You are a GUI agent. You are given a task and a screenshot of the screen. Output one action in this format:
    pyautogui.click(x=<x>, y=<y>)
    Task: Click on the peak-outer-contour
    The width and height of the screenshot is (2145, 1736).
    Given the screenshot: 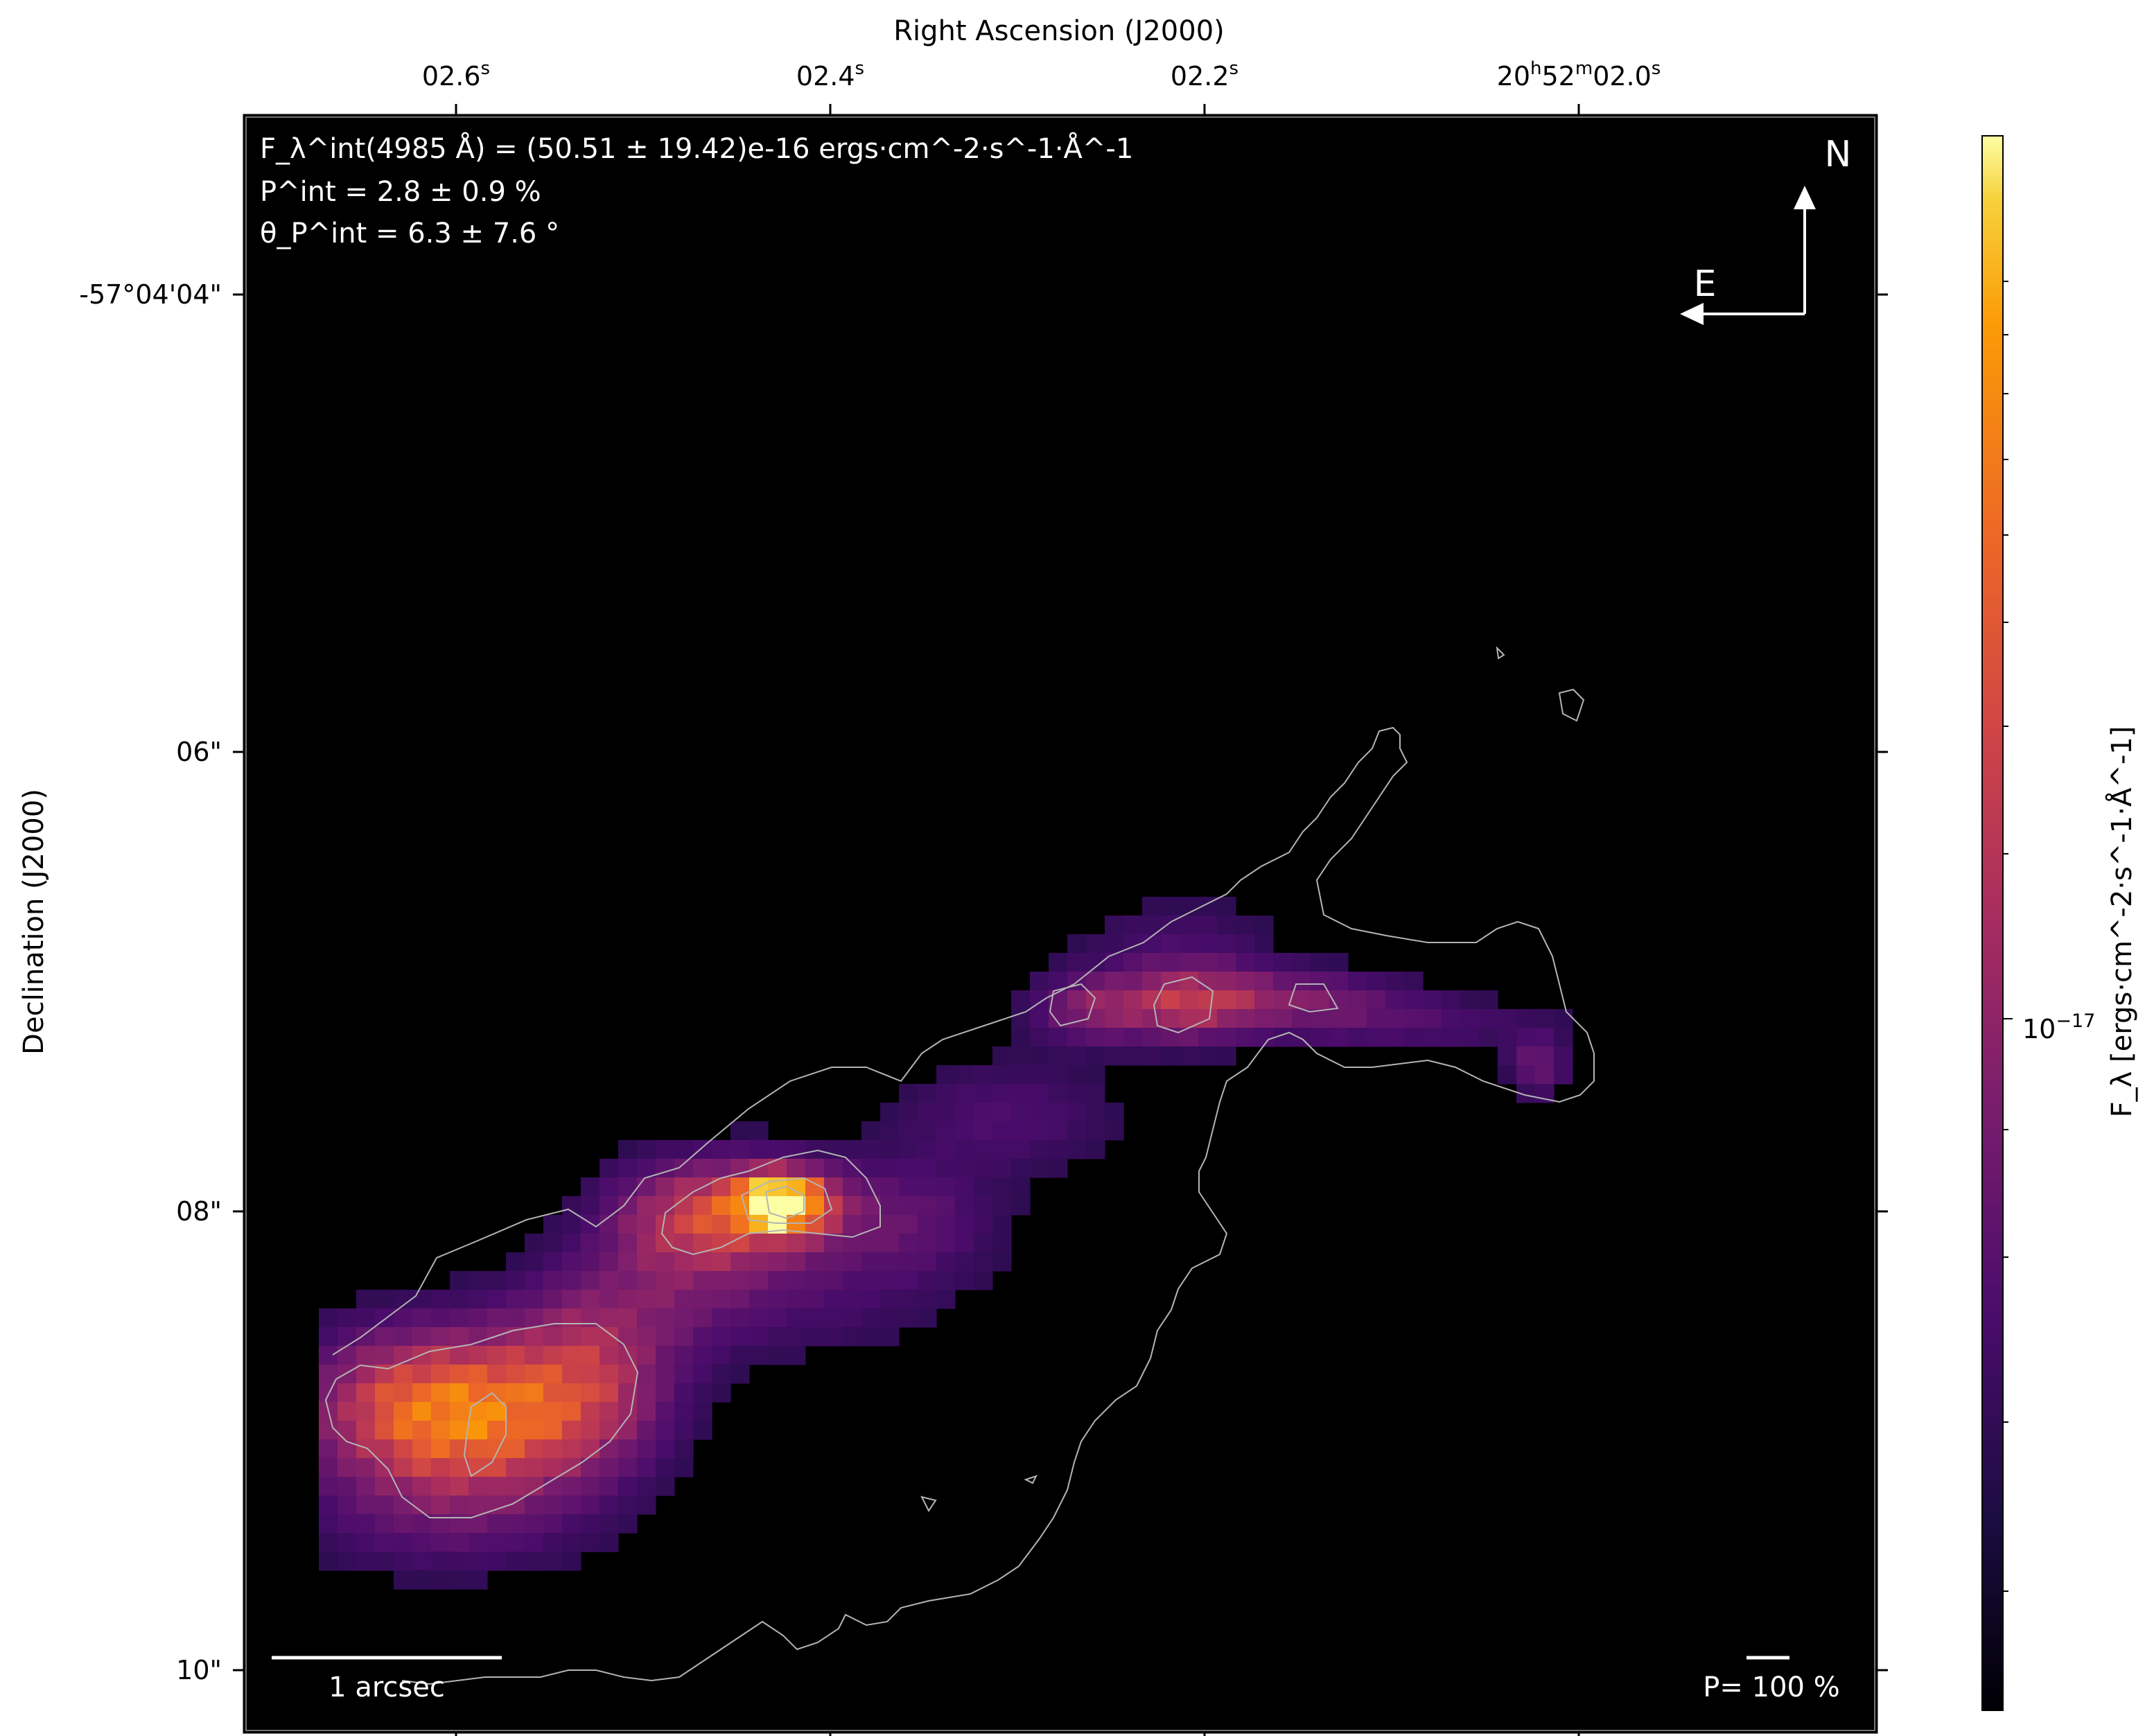 What is the action you would take?
    pyautogui.click(x=770, y=1202)
    